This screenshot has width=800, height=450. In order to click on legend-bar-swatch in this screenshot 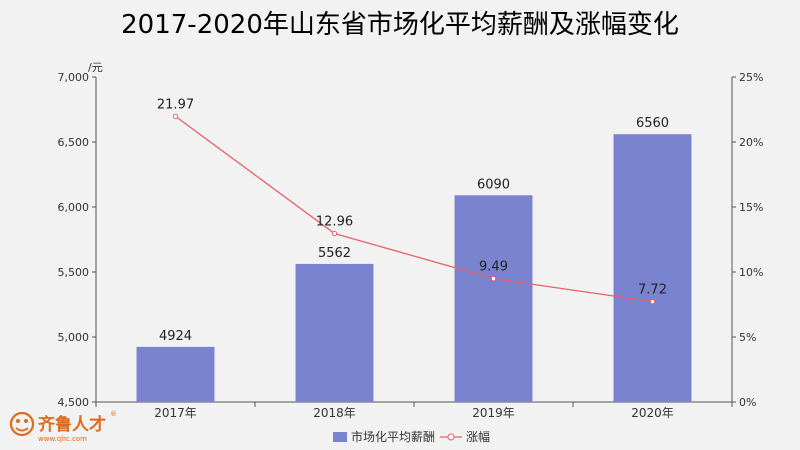, I will do `click(340, 437)`.